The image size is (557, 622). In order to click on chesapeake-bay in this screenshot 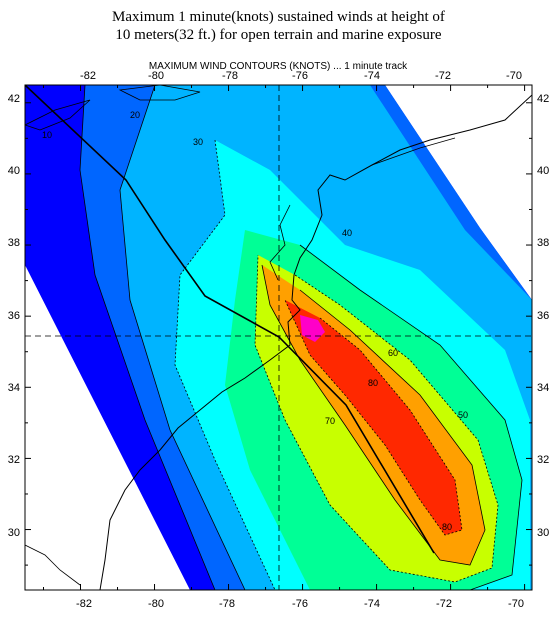, I will do `click(280, 242)`.